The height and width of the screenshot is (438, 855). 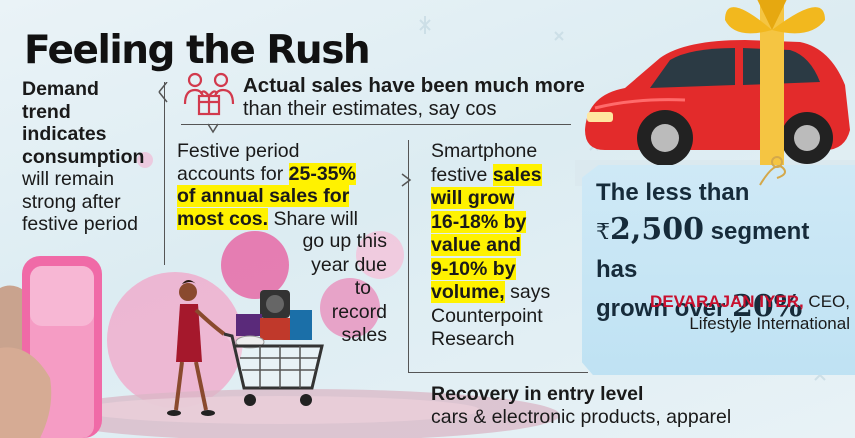 I want to click on smartphone-line: volume, says, so click(x=506, y=293).